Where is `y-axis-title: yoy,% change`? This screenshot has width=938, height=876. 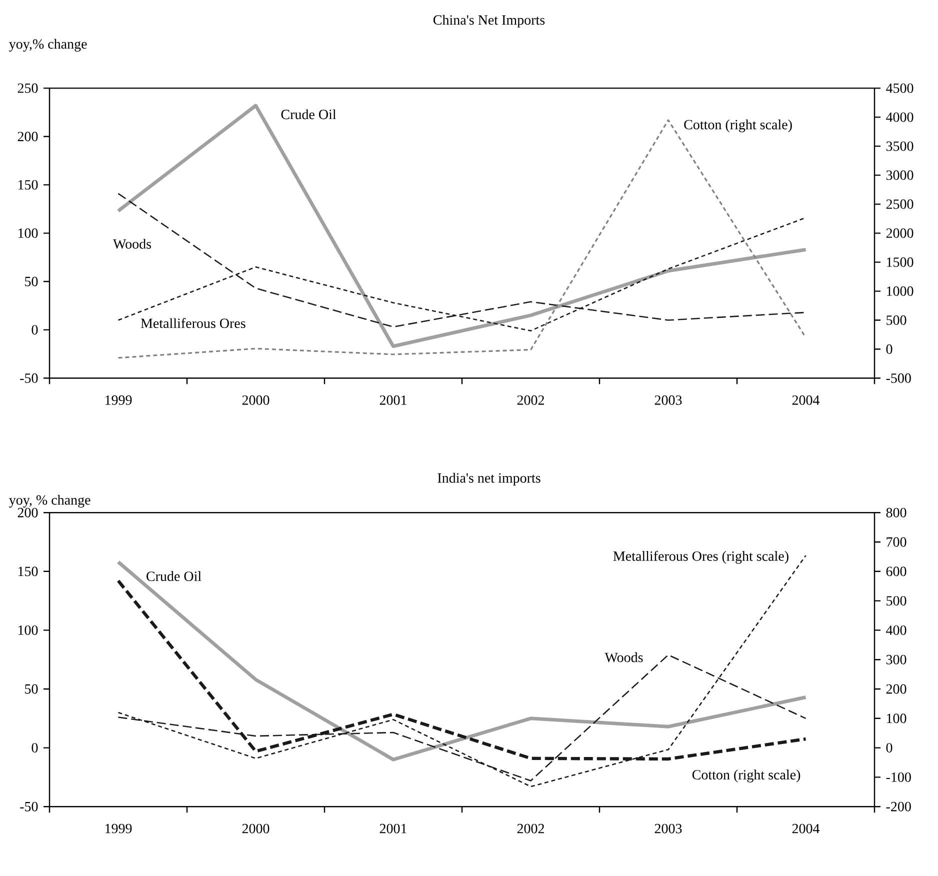
y-axis-title: yoy,% change is located at coordinates (48, 45).